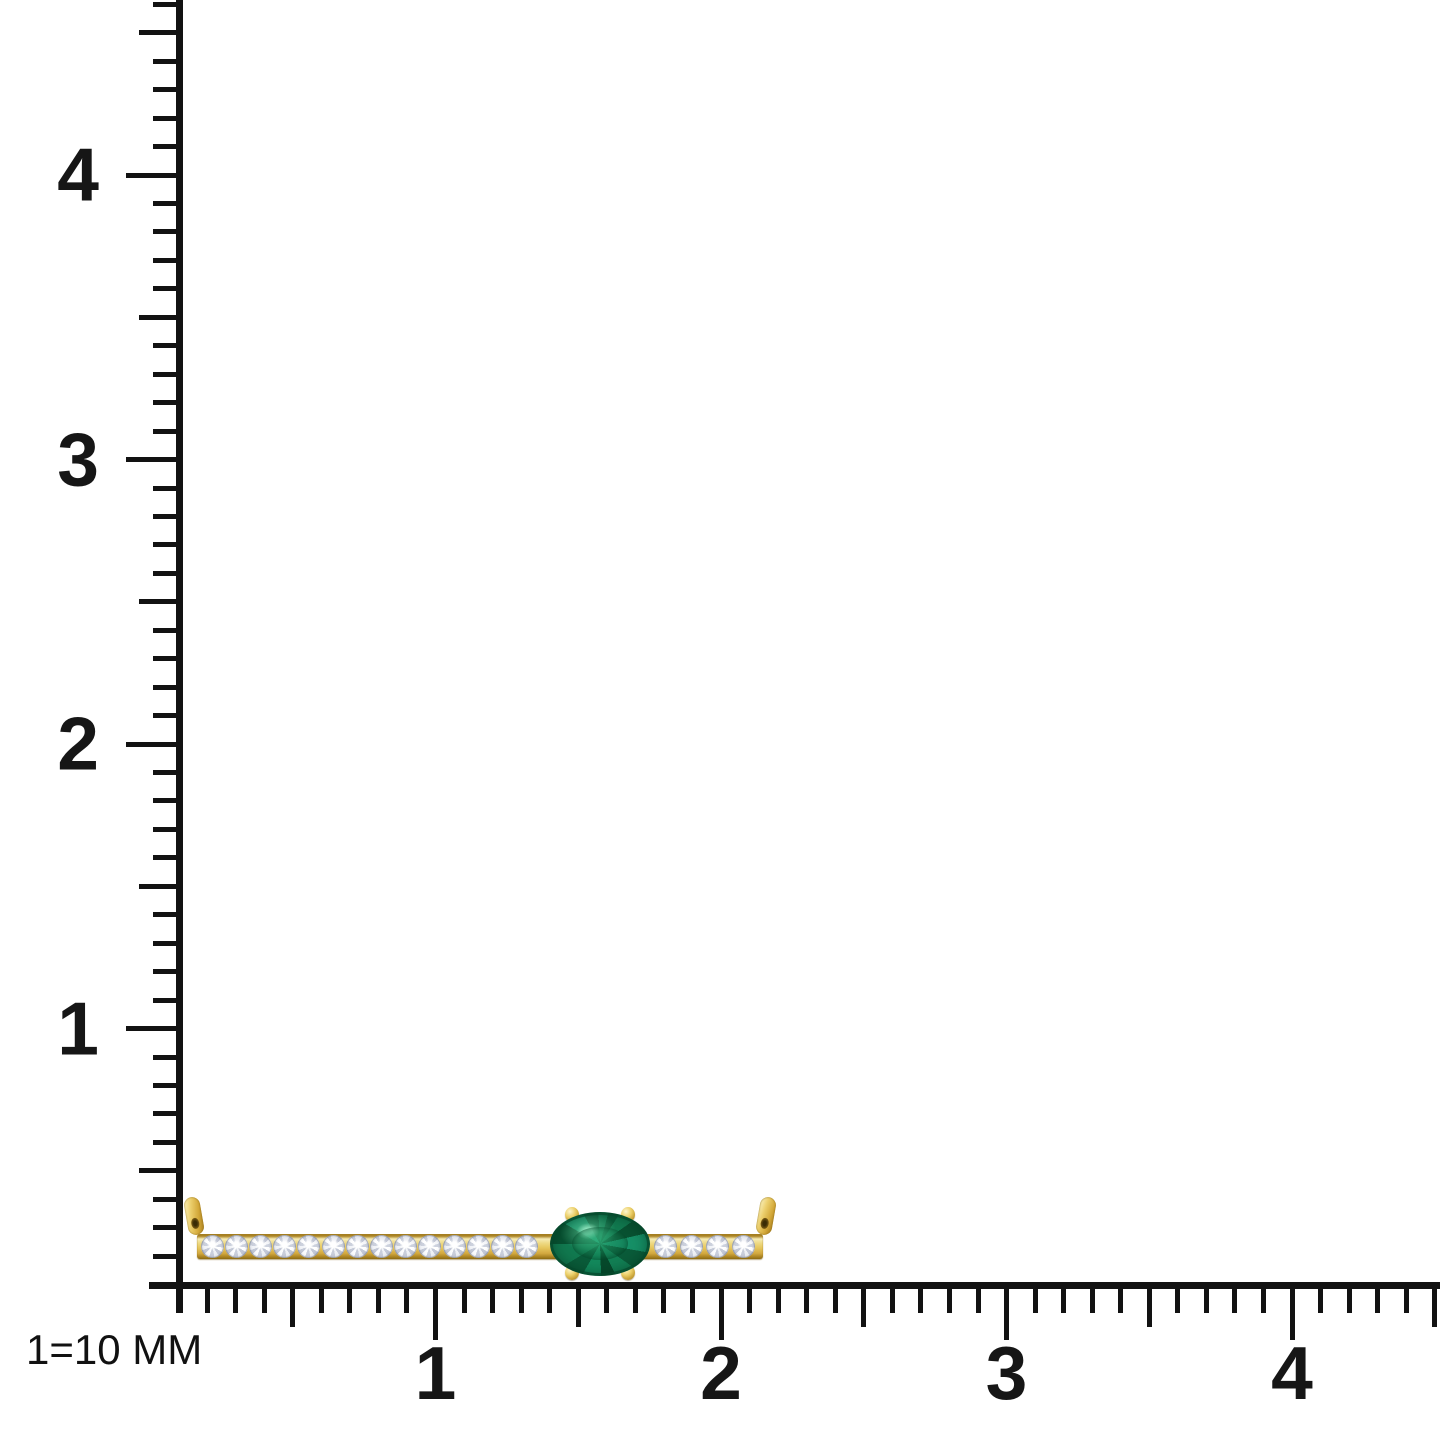  Describe the element at coordinates (78, 174) in the screenshot. I see `v-ruler-label: 4` at that location.